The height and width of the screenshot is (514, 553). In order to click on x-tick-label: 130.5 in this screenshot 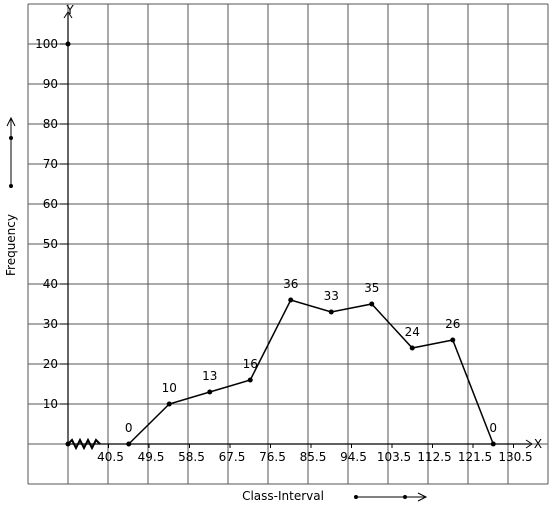, I will do `click(515, 457)`.